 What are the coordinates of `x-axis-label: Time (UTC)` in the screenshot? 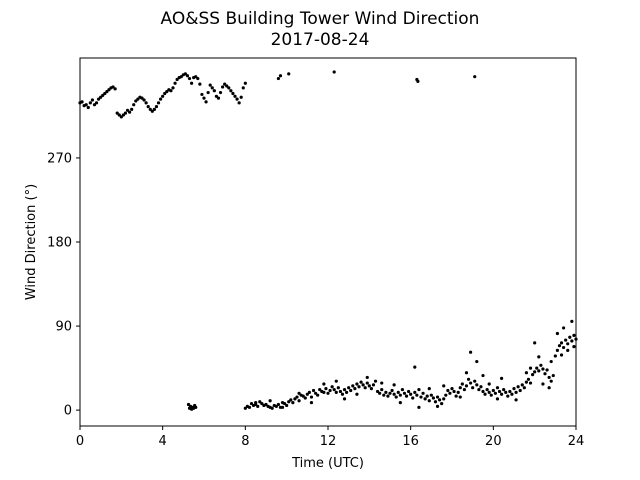 It's located at (327, 463).